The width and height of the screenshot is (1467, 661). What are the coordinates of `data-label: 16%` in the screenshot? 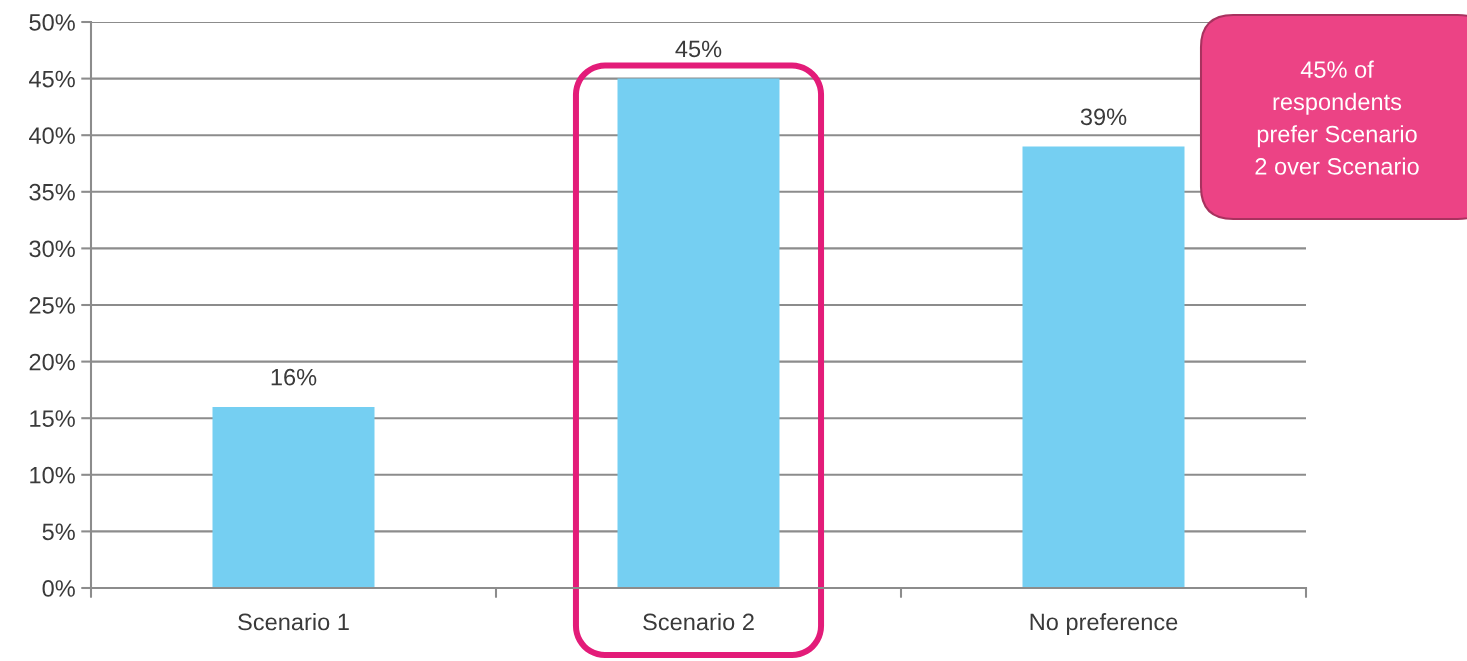 It's located at (294, 377).